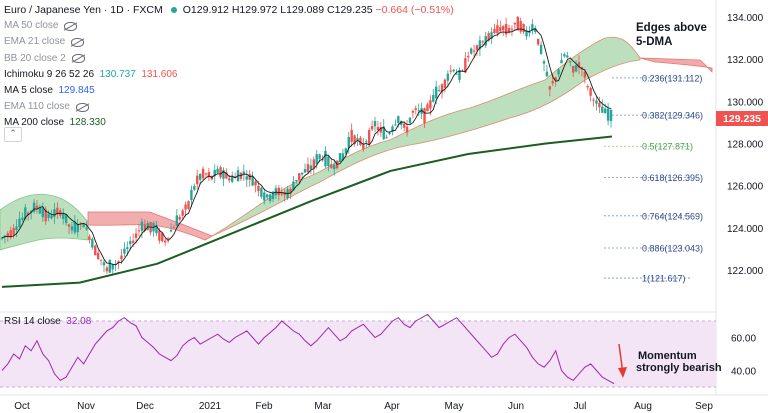  Describe the element at coordinates (676, 65) in the screenshot. I see `ichimoku-cloud-bearish-future` at that location.